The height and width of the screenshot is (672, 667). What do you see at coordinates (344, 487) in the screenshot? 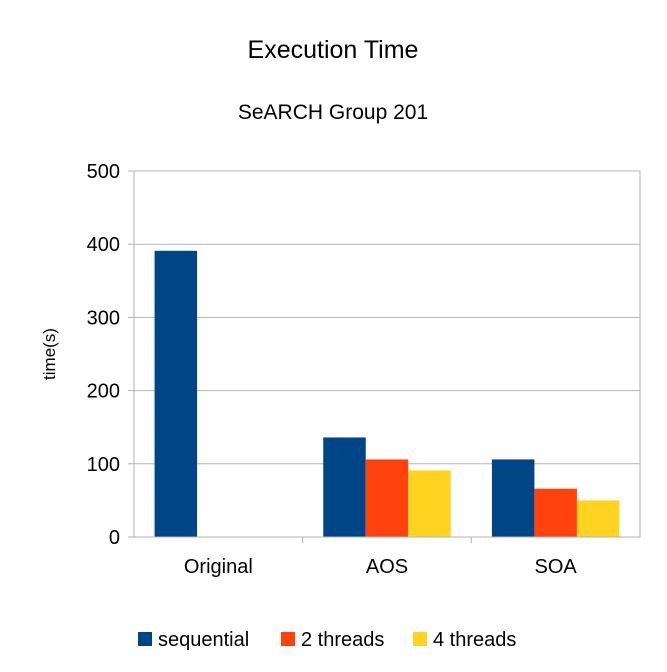
I see `bar-aos-sequential` at bounding box center [344, 487].